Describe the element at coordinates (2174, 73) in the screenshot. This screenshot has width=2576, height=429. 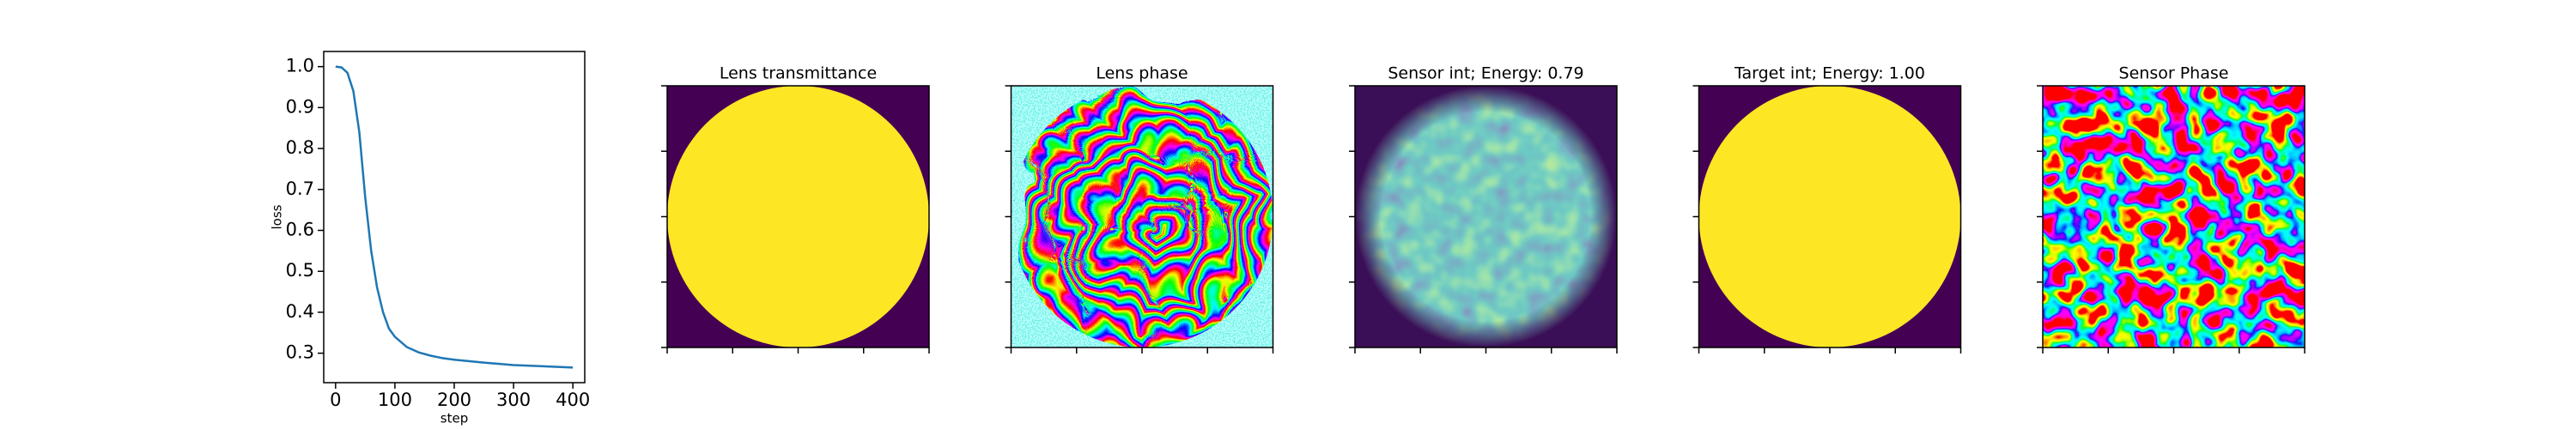
I see `panel-title: Sensor Phase` at that location.